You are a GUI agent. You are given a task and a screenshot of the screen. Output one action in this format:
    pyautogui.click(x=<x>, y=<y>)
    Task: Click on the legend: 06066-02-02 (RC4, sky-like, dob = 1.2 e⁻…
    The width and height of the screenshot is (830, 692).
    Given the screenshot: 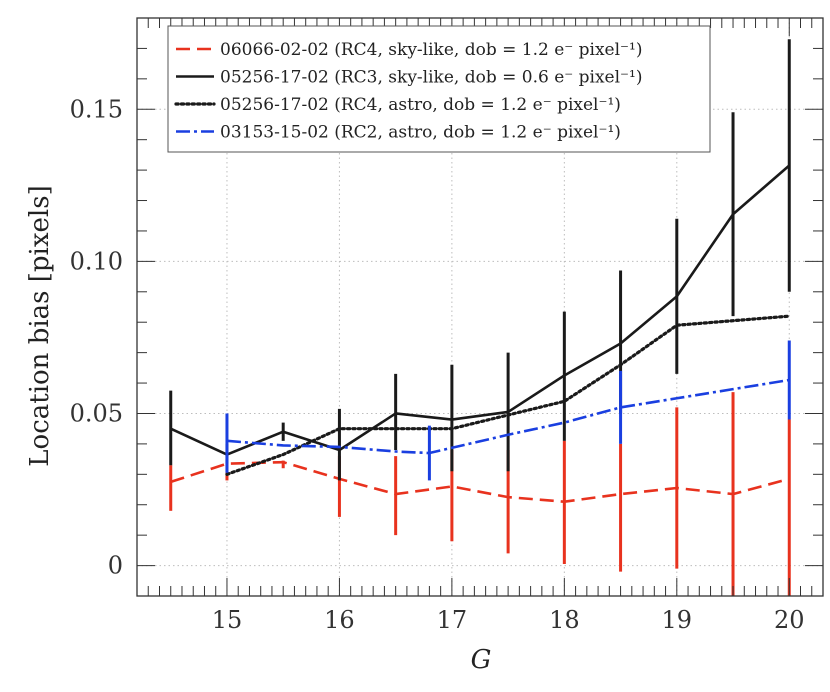 What is the action you would take?
    pyautogui.click(x=439, y=89)
    